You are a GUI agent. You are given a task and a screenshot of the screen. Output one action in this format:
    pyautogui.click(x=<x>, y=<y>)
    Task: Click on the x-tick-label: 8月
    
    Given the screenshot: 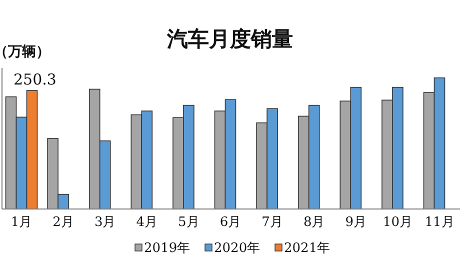 What is the action you would take?
    pyautogui.click(x=314, y=222)
    